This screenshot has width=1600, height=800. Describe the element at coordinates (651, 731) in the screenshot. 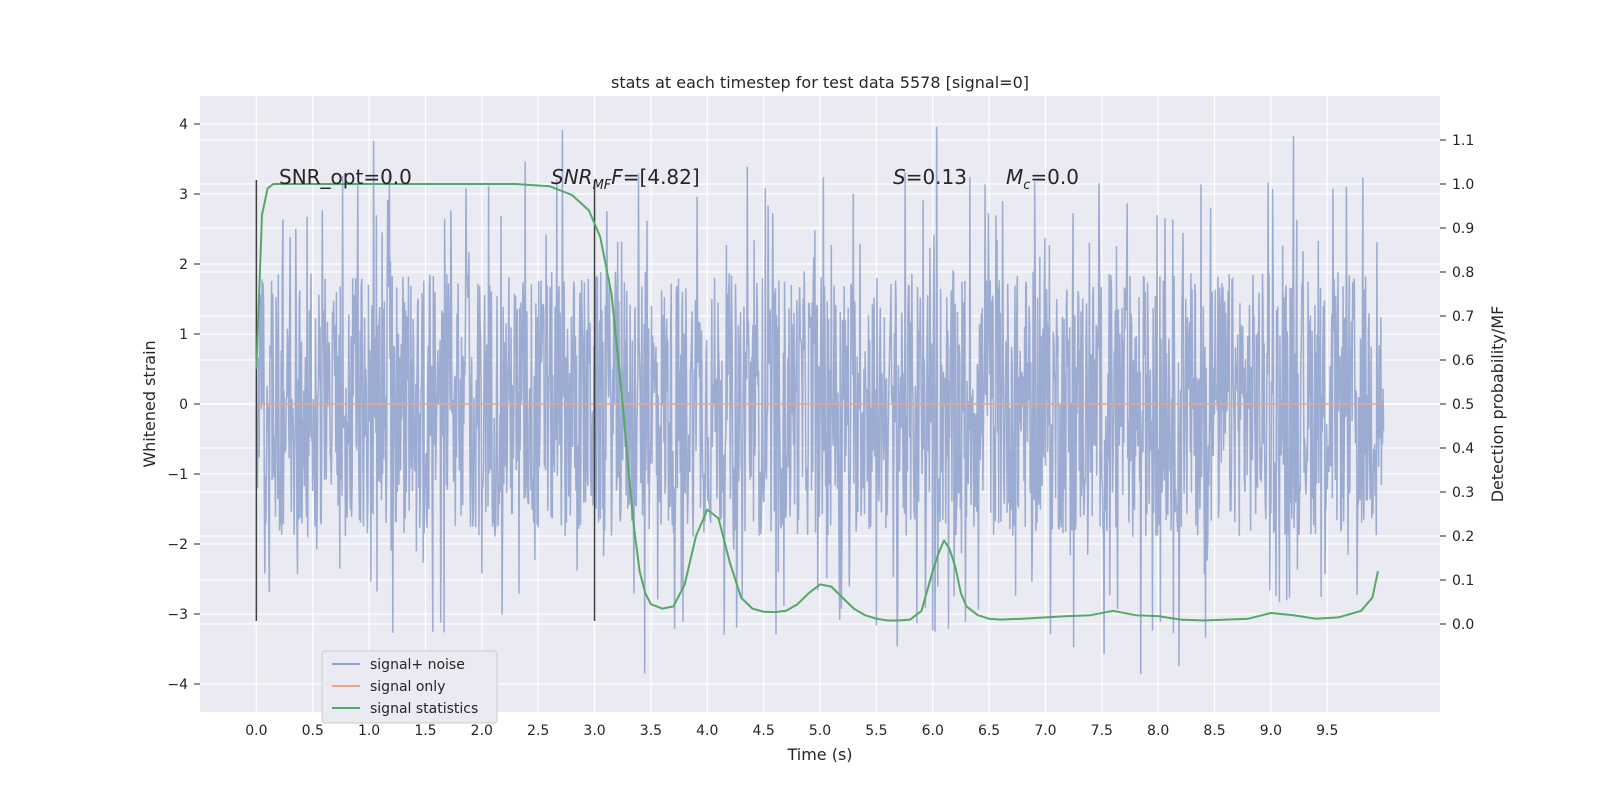

I see `x-tick-label-7: 3.5` at that location.